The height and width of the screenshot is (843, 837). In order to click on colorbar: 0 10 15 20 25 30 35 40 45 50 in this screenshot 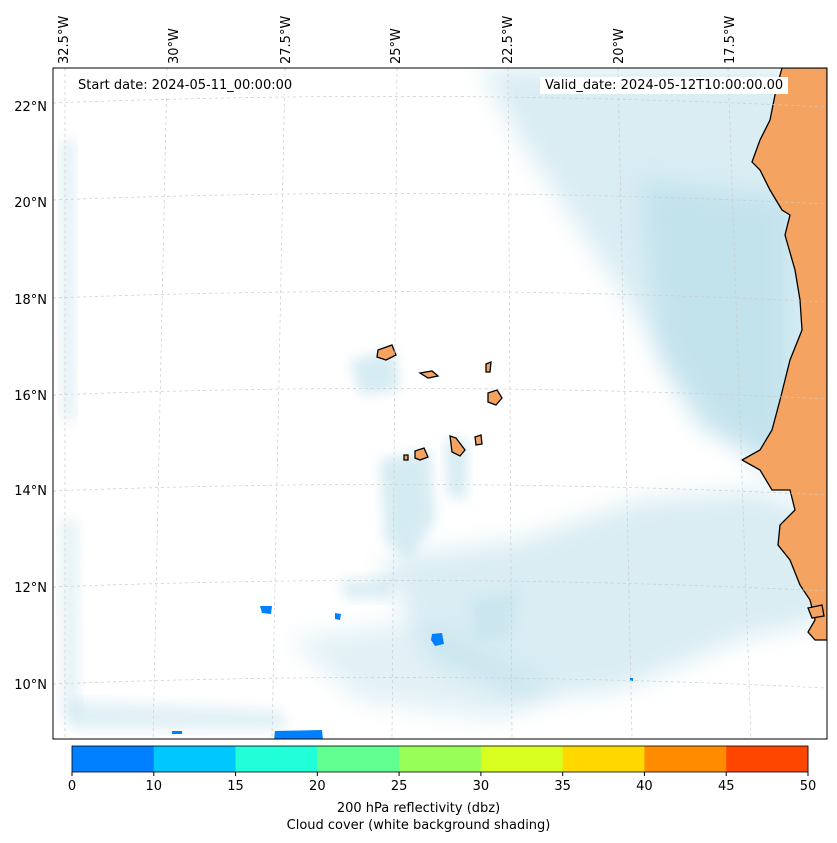, I will do `click(442, 769)`.